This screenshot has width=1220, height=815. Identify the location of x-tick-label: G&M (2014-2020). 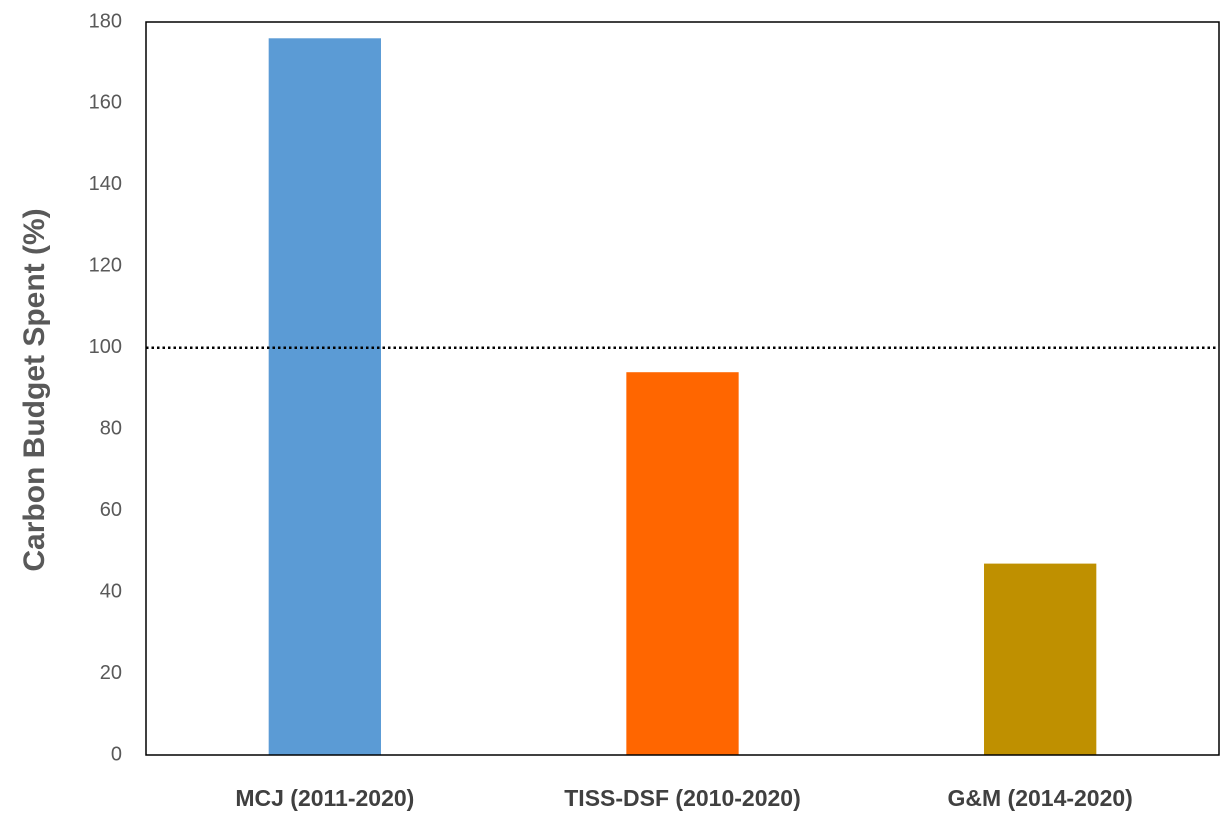
(1039, 798).